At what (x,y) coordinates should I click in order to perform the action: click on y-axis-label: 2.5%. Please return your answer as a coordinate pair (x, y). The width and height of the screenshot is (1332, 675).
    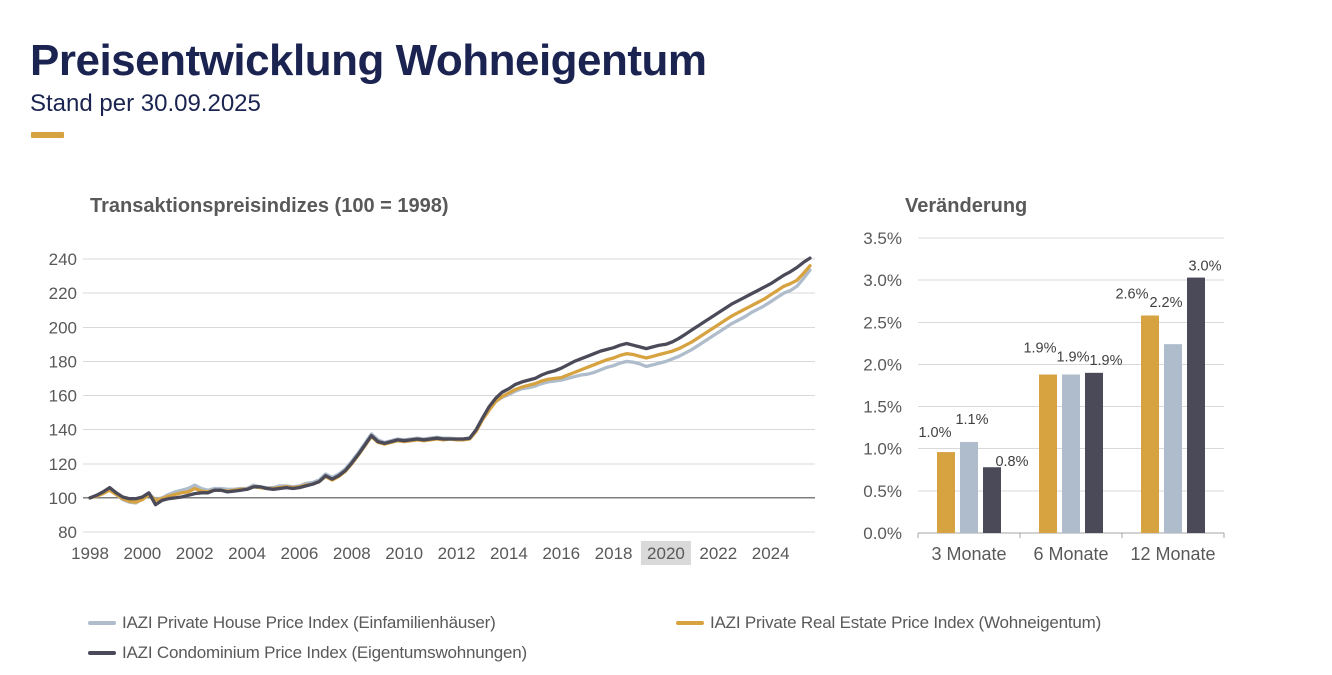
    Looking at the image, I should click on (882, 322).